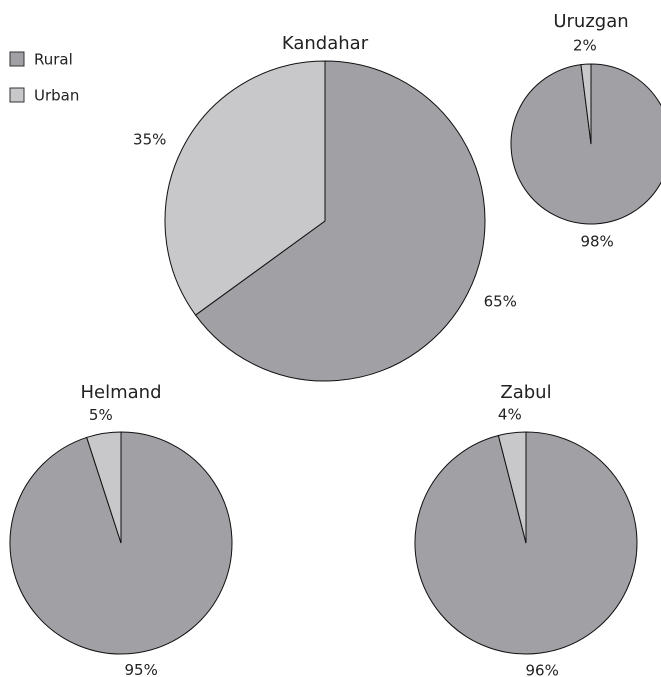  I want to click on legend-label: Urban, so click(56, 96).